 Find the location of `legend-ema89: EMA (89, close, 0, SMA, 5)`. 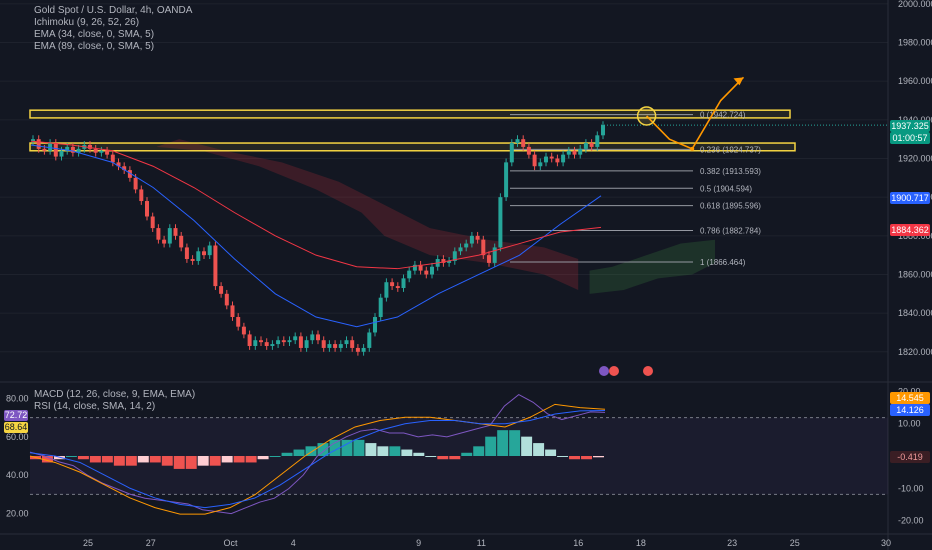

legend-ema89: EMA (89, close, 0, SMA, 5) is located at coordinates (94, 46).